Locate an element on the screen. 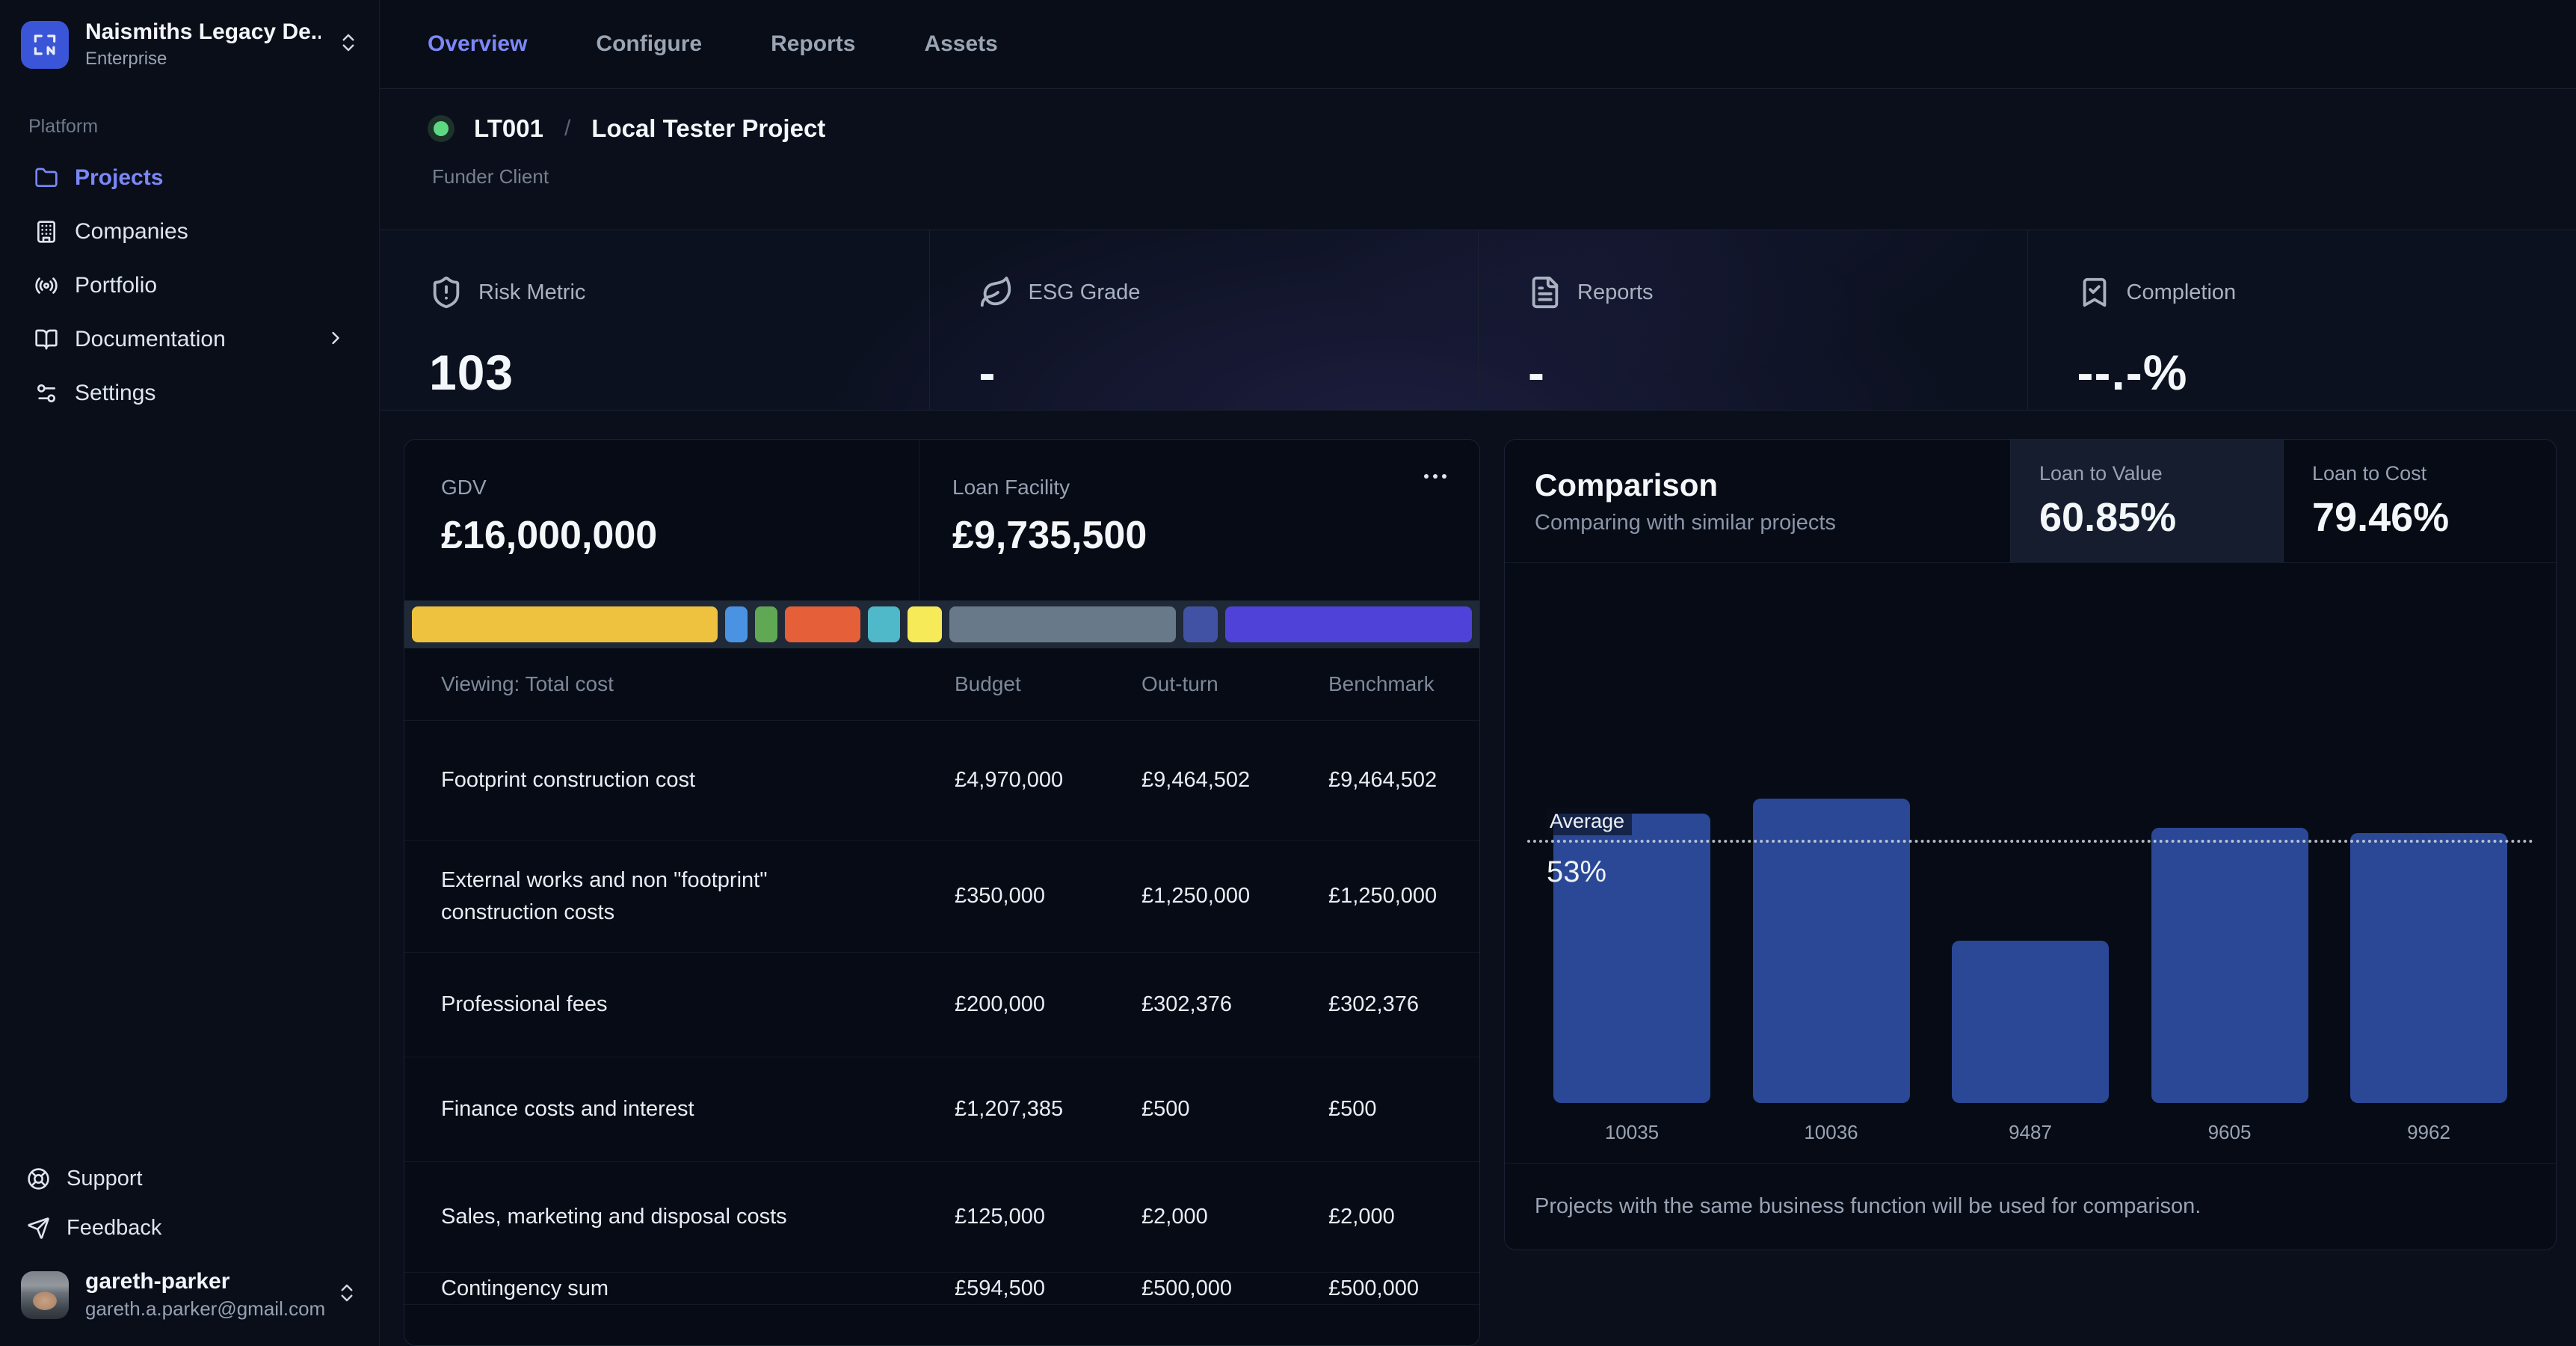 Image resolution: width=2576 pixels, height=1346 pixels. gdv-label: GDV is located at coordinates (464, 487).